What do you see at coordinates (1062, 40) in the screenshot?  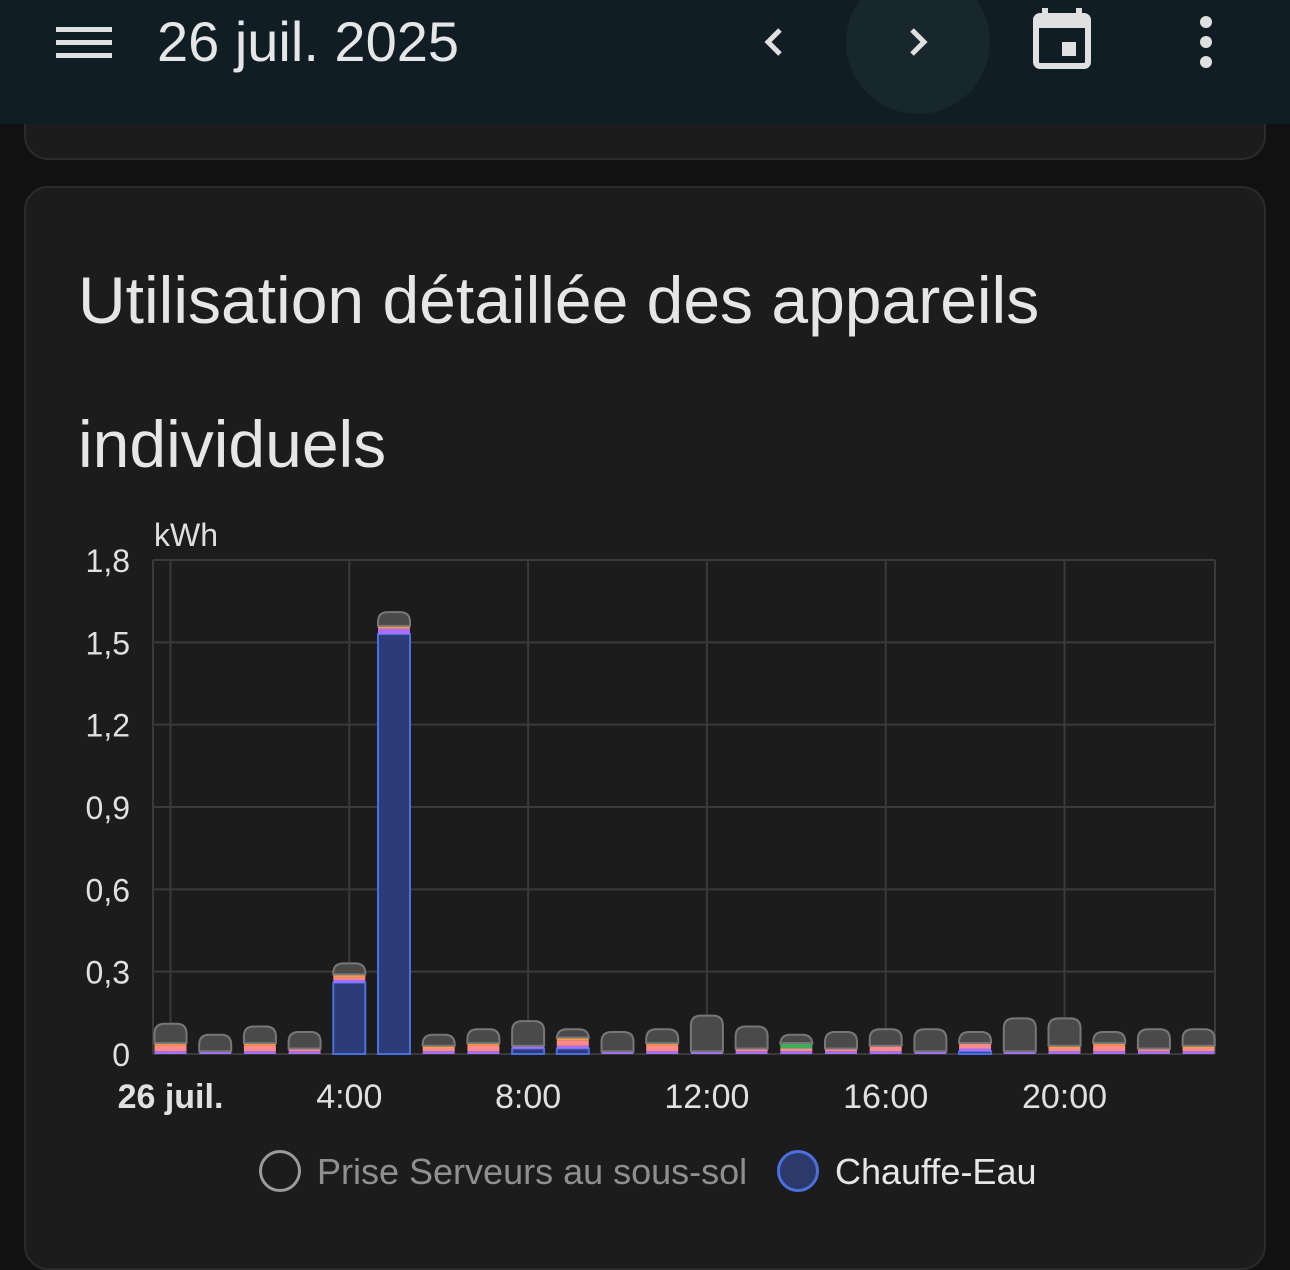 I see `calendar-icon` at bounding box center [1062, 40].